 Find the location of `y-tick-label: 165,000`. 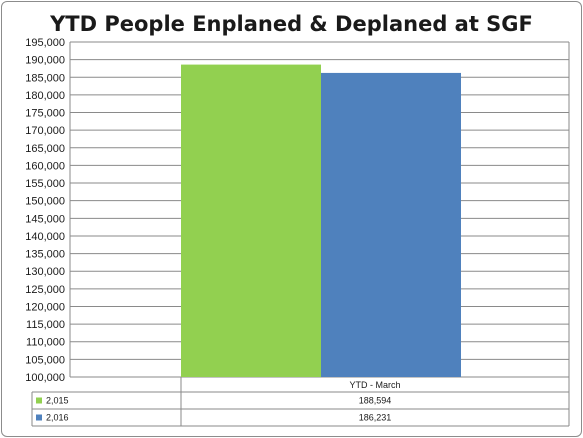

y-tick-label: 165,000 is located at coordinates (45, 149).